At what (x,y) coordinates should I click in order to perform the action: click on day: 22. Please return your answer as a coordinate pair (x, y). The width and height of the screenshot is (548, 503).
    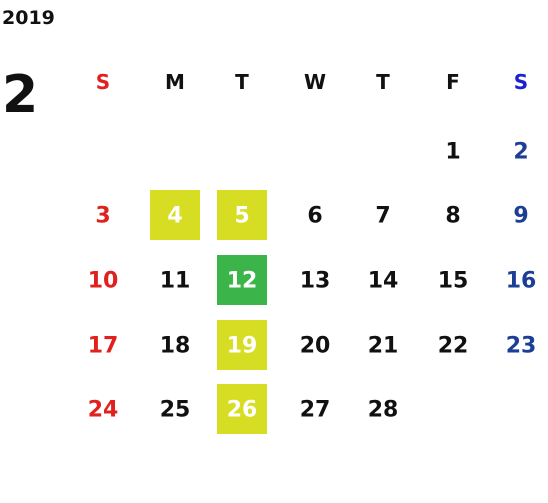
    Looking at the image, I should click on (453, 346).